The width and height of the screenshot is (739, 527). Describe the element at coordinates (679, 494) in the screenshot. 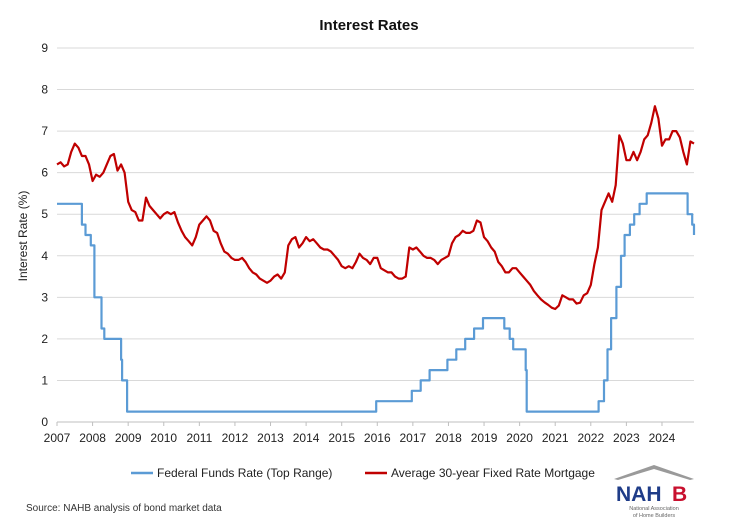

I see `logo-wordmark-b: B` at that location.